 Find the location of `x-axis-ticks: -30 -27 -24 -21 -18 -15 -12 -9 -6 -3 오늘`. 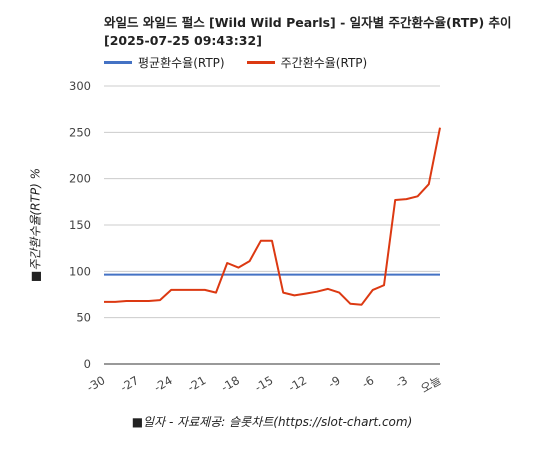

x-axis-ticks: -30 -27 -24 -21 -18 -15 -12 -9 -6 -3 오늘 is located at coordinates (263, 384).